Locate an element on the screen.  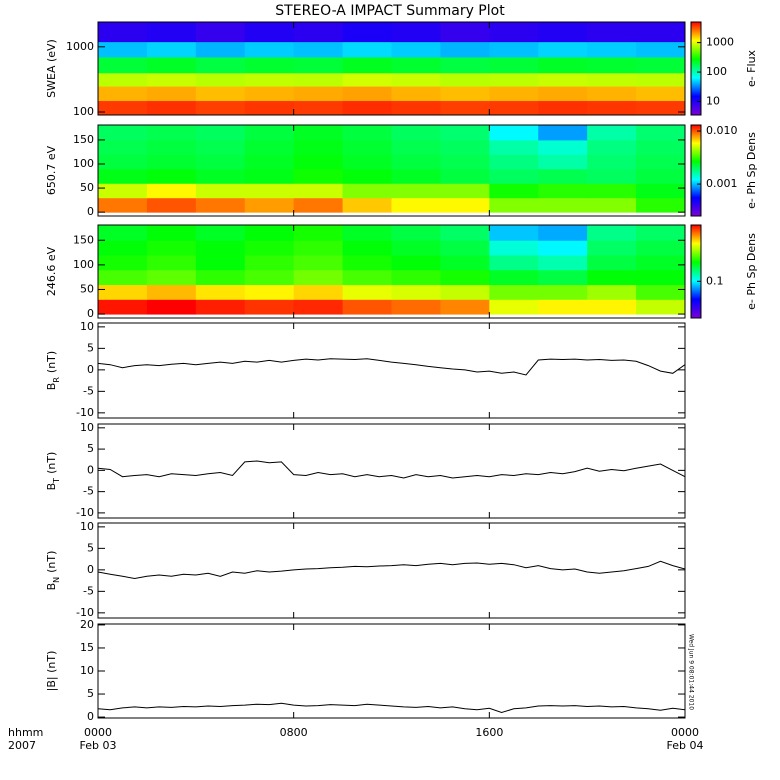
y-label-main: |B| (nT) is located at coordinates (51, 671).